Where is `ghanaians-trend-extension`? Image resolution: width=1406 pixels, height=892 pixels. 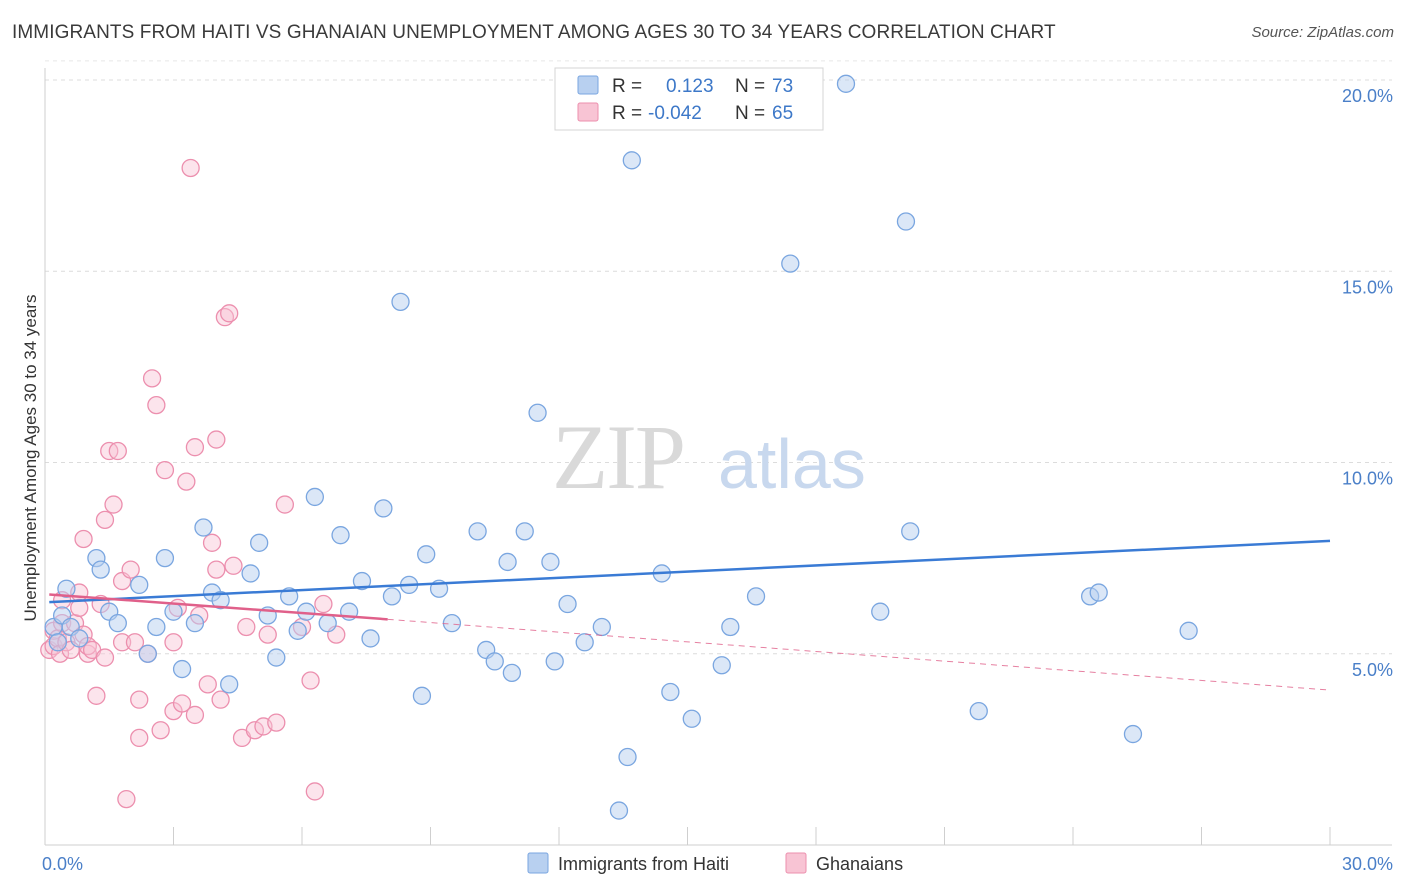
ghanaians-trend-extension is located at coordinates (859, 654).